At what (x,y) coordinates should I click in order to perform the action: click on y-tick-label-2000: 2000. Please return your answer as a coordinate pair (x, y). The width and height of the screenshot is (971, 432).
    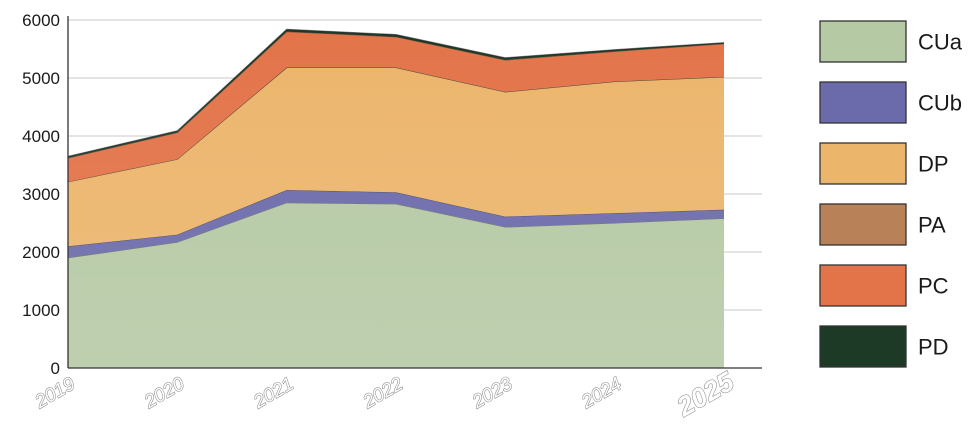
    Looking at the image, I should click on (41, 252).